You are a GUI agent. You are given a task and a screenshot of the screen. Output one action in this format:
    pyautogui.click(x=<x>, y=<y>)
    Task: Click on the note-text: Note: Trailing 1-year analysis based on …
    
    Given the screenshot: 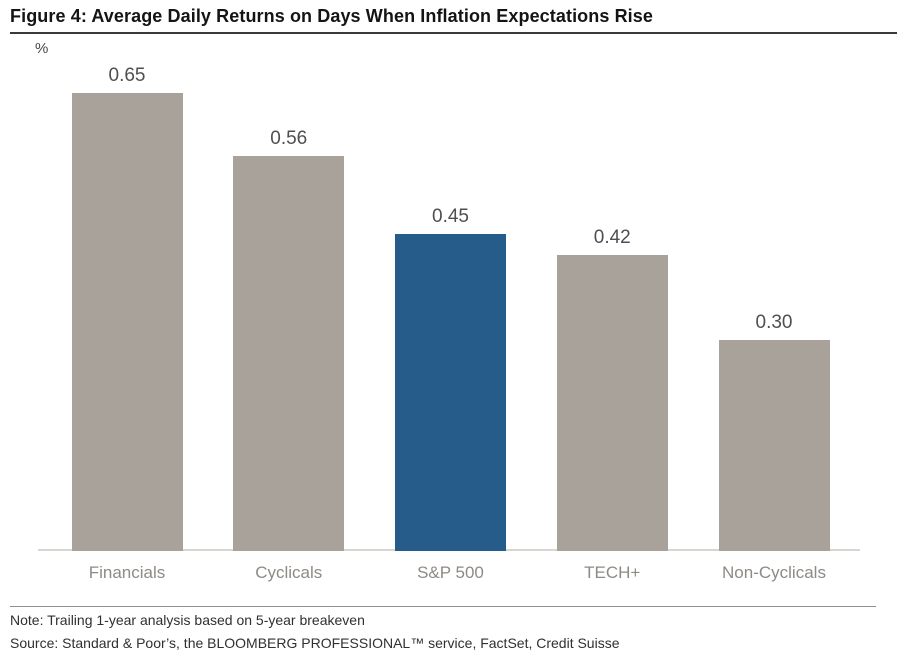 What is the action you would take?
    pyautogui.click(x=187, y=620)
    